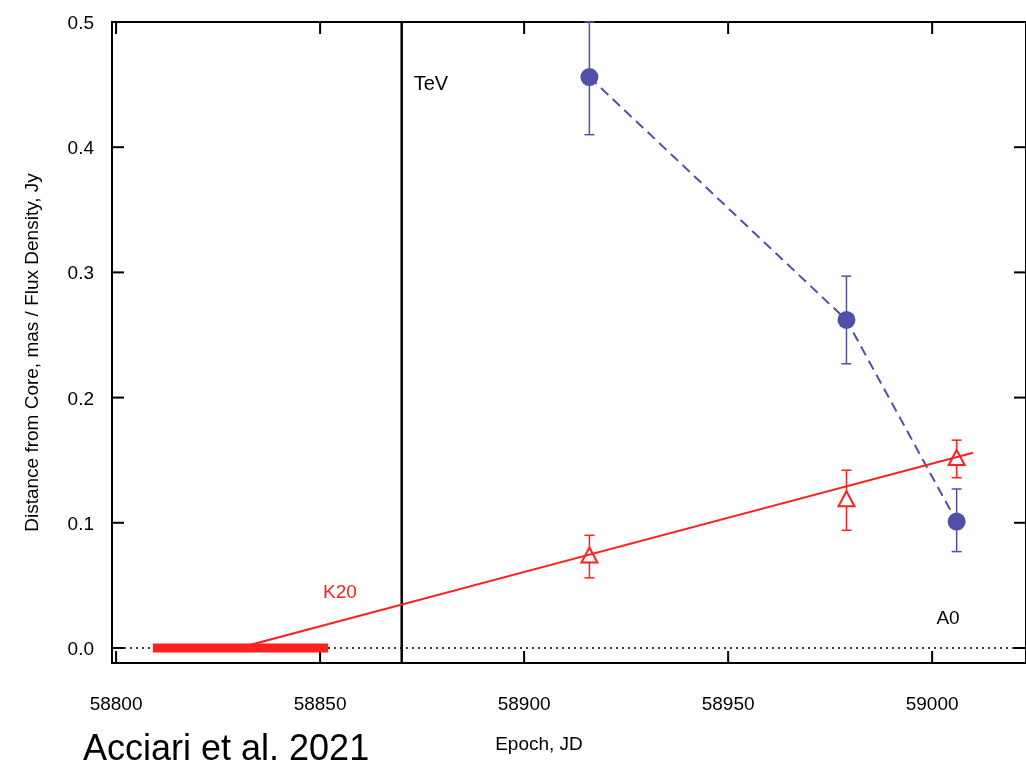 The height and width of the screenshot is (778, 1026). Describe the element at coordinates (80, 22) in the screenshot. I see `y-tick-label: 0.5` at that location.